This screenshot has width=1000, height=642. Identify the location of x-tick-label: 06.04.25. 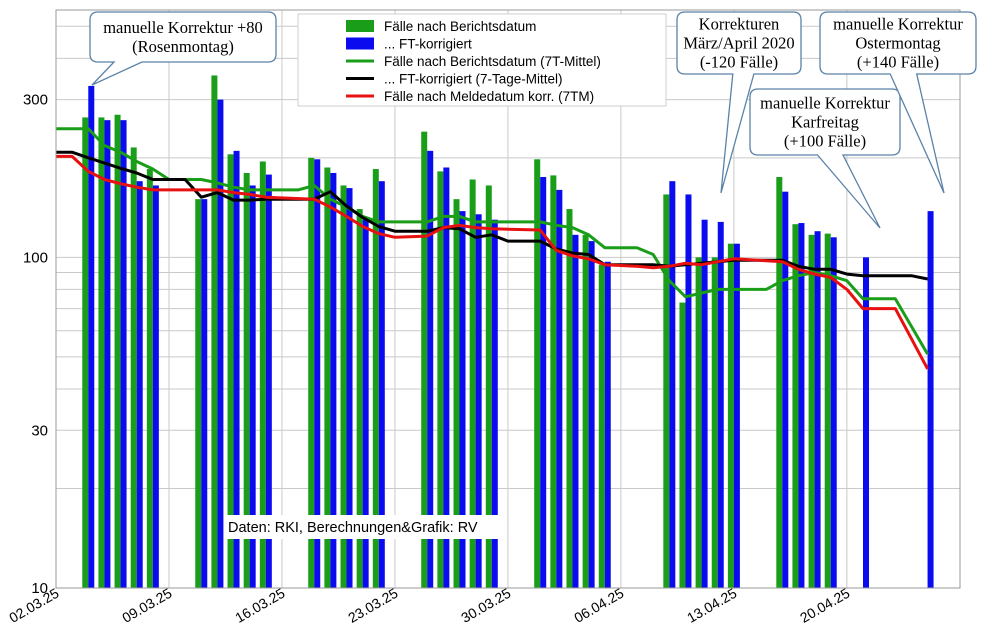
(598, 605).